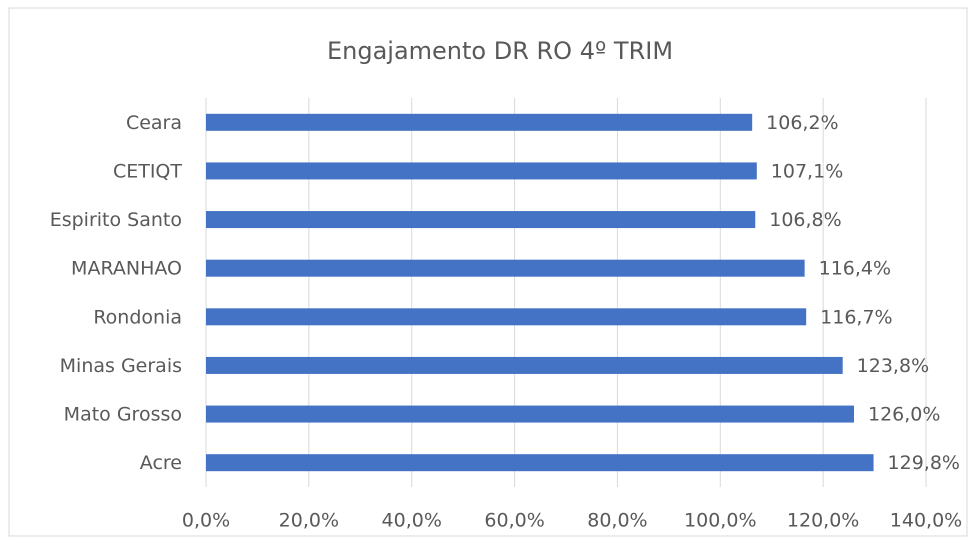 The height and width of the screenshot is (541, 975). I want to click on y-tick-label: Mato Grosso, so click(123, 415).